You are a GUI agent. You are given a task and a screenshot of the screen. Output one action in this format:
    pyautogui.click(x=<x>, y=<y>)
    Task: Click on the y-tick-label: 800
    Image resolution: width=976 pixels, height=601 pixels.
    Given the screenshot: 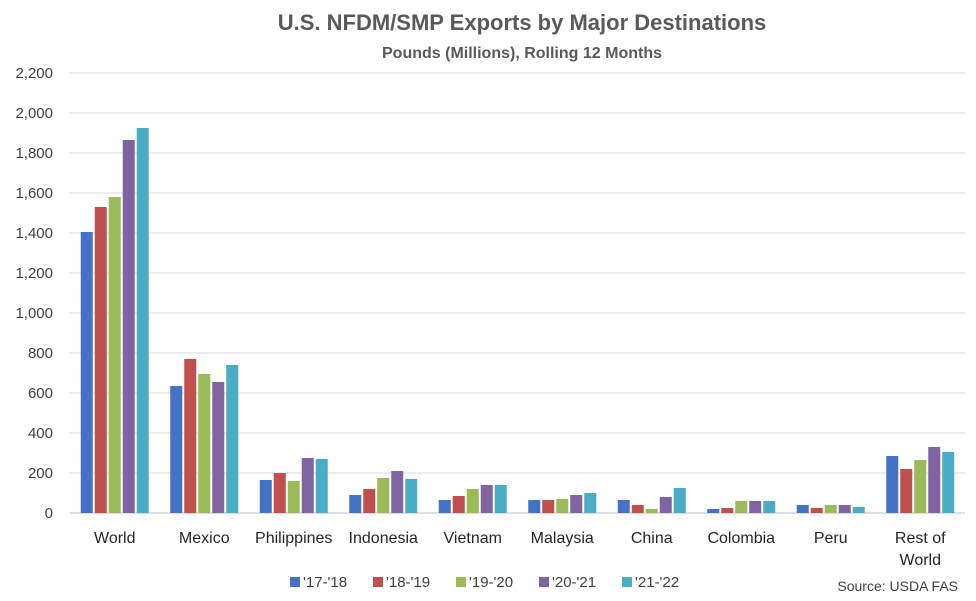 What is the action you would take?
    pyautogui.click(x=40, y=353)
    